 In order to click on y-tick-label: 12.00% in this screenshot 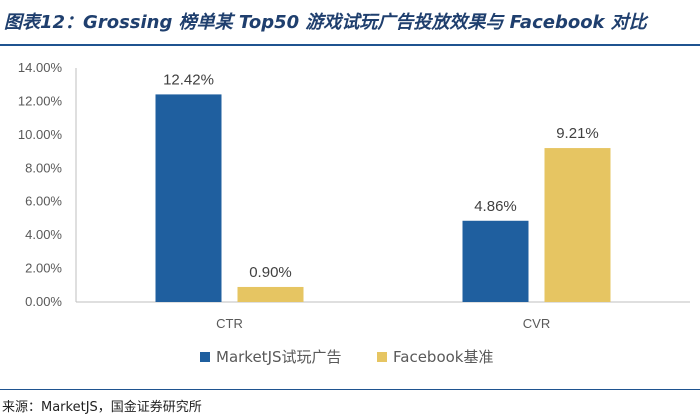, I will do `click(40, 100)`.